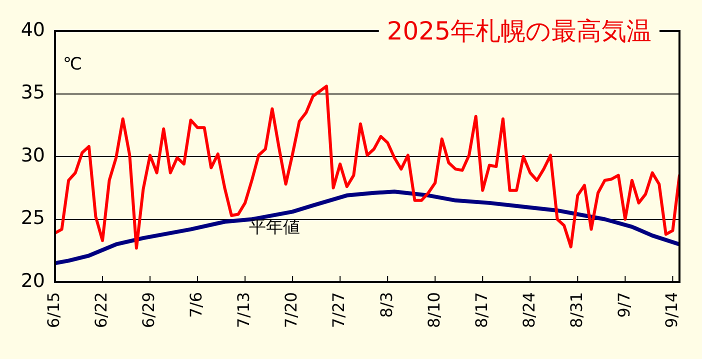 The width and height of the screenshot is (702, 359). What do you see at coordinates (274, 228) in the screenshot?
I see `series-label: 平年値` at bounding box center [274, 228].